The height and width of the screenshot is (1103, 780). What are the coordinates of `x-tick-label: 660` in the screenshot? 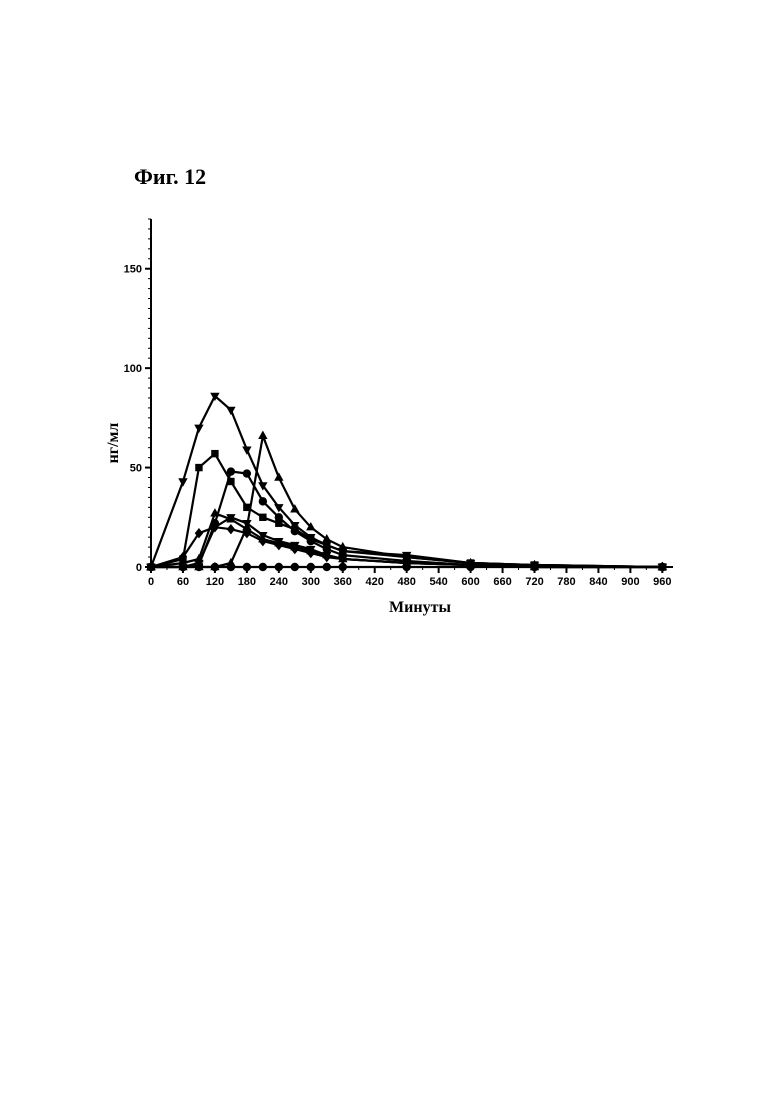 It's located at (502, 582).